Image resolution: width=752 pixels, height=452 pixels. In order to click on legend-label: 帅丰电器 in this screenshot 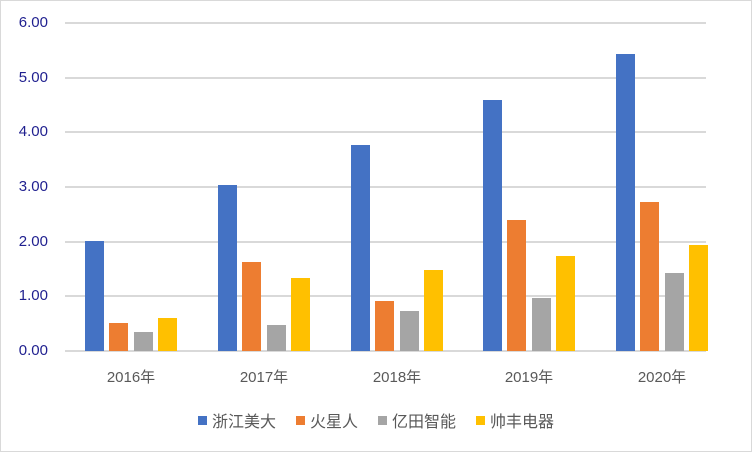, I will do `click(522, 421)`.